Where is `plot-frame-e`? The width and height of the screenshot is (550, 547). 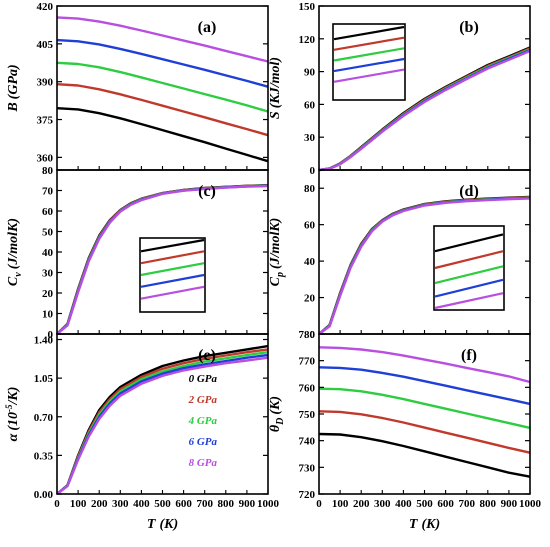 plot-frame-e is located at coordinates (162, 414).